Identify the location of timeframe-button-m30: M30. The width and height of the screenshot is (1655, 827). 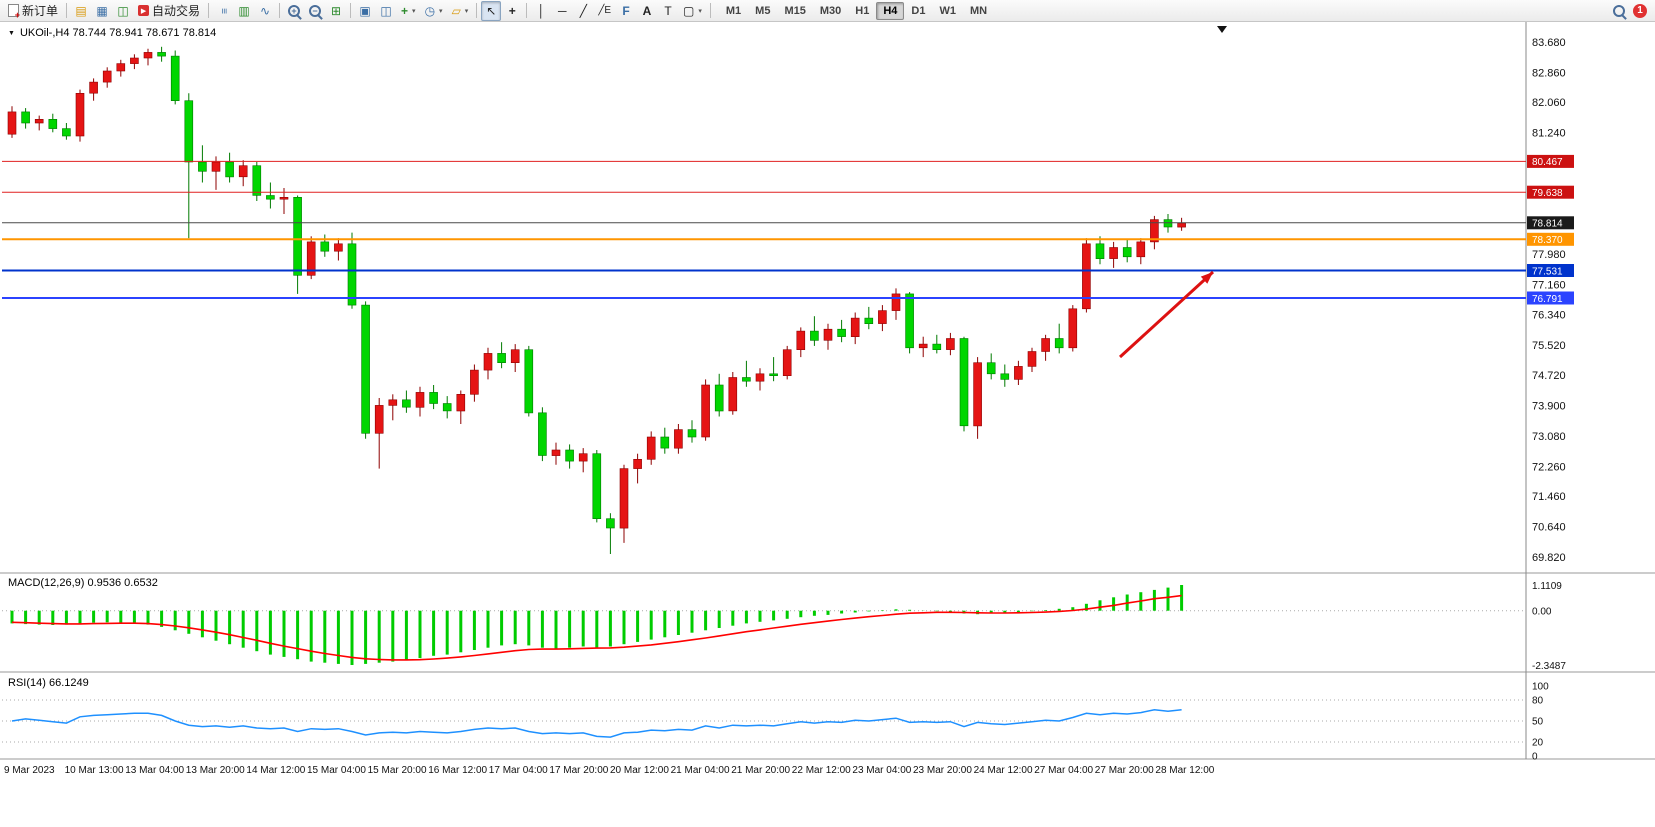
(830, 10).